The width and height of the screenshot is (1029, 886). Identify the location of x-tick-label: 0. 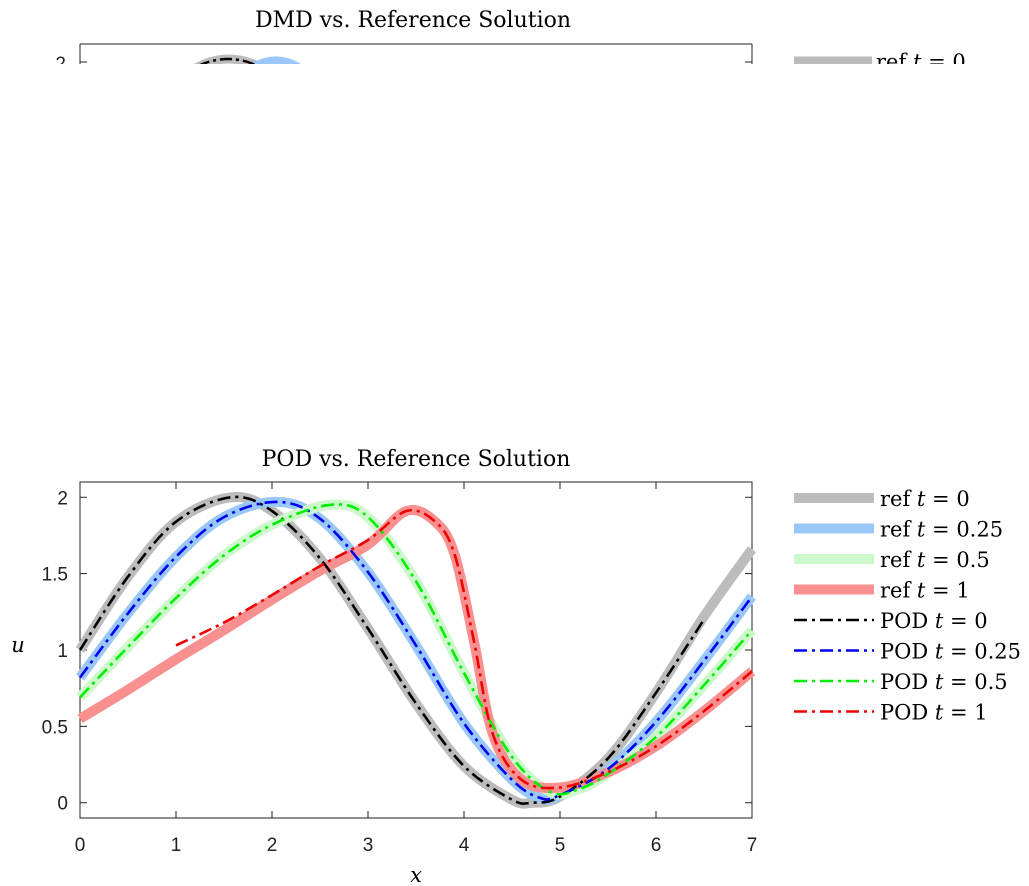
(80, 845).